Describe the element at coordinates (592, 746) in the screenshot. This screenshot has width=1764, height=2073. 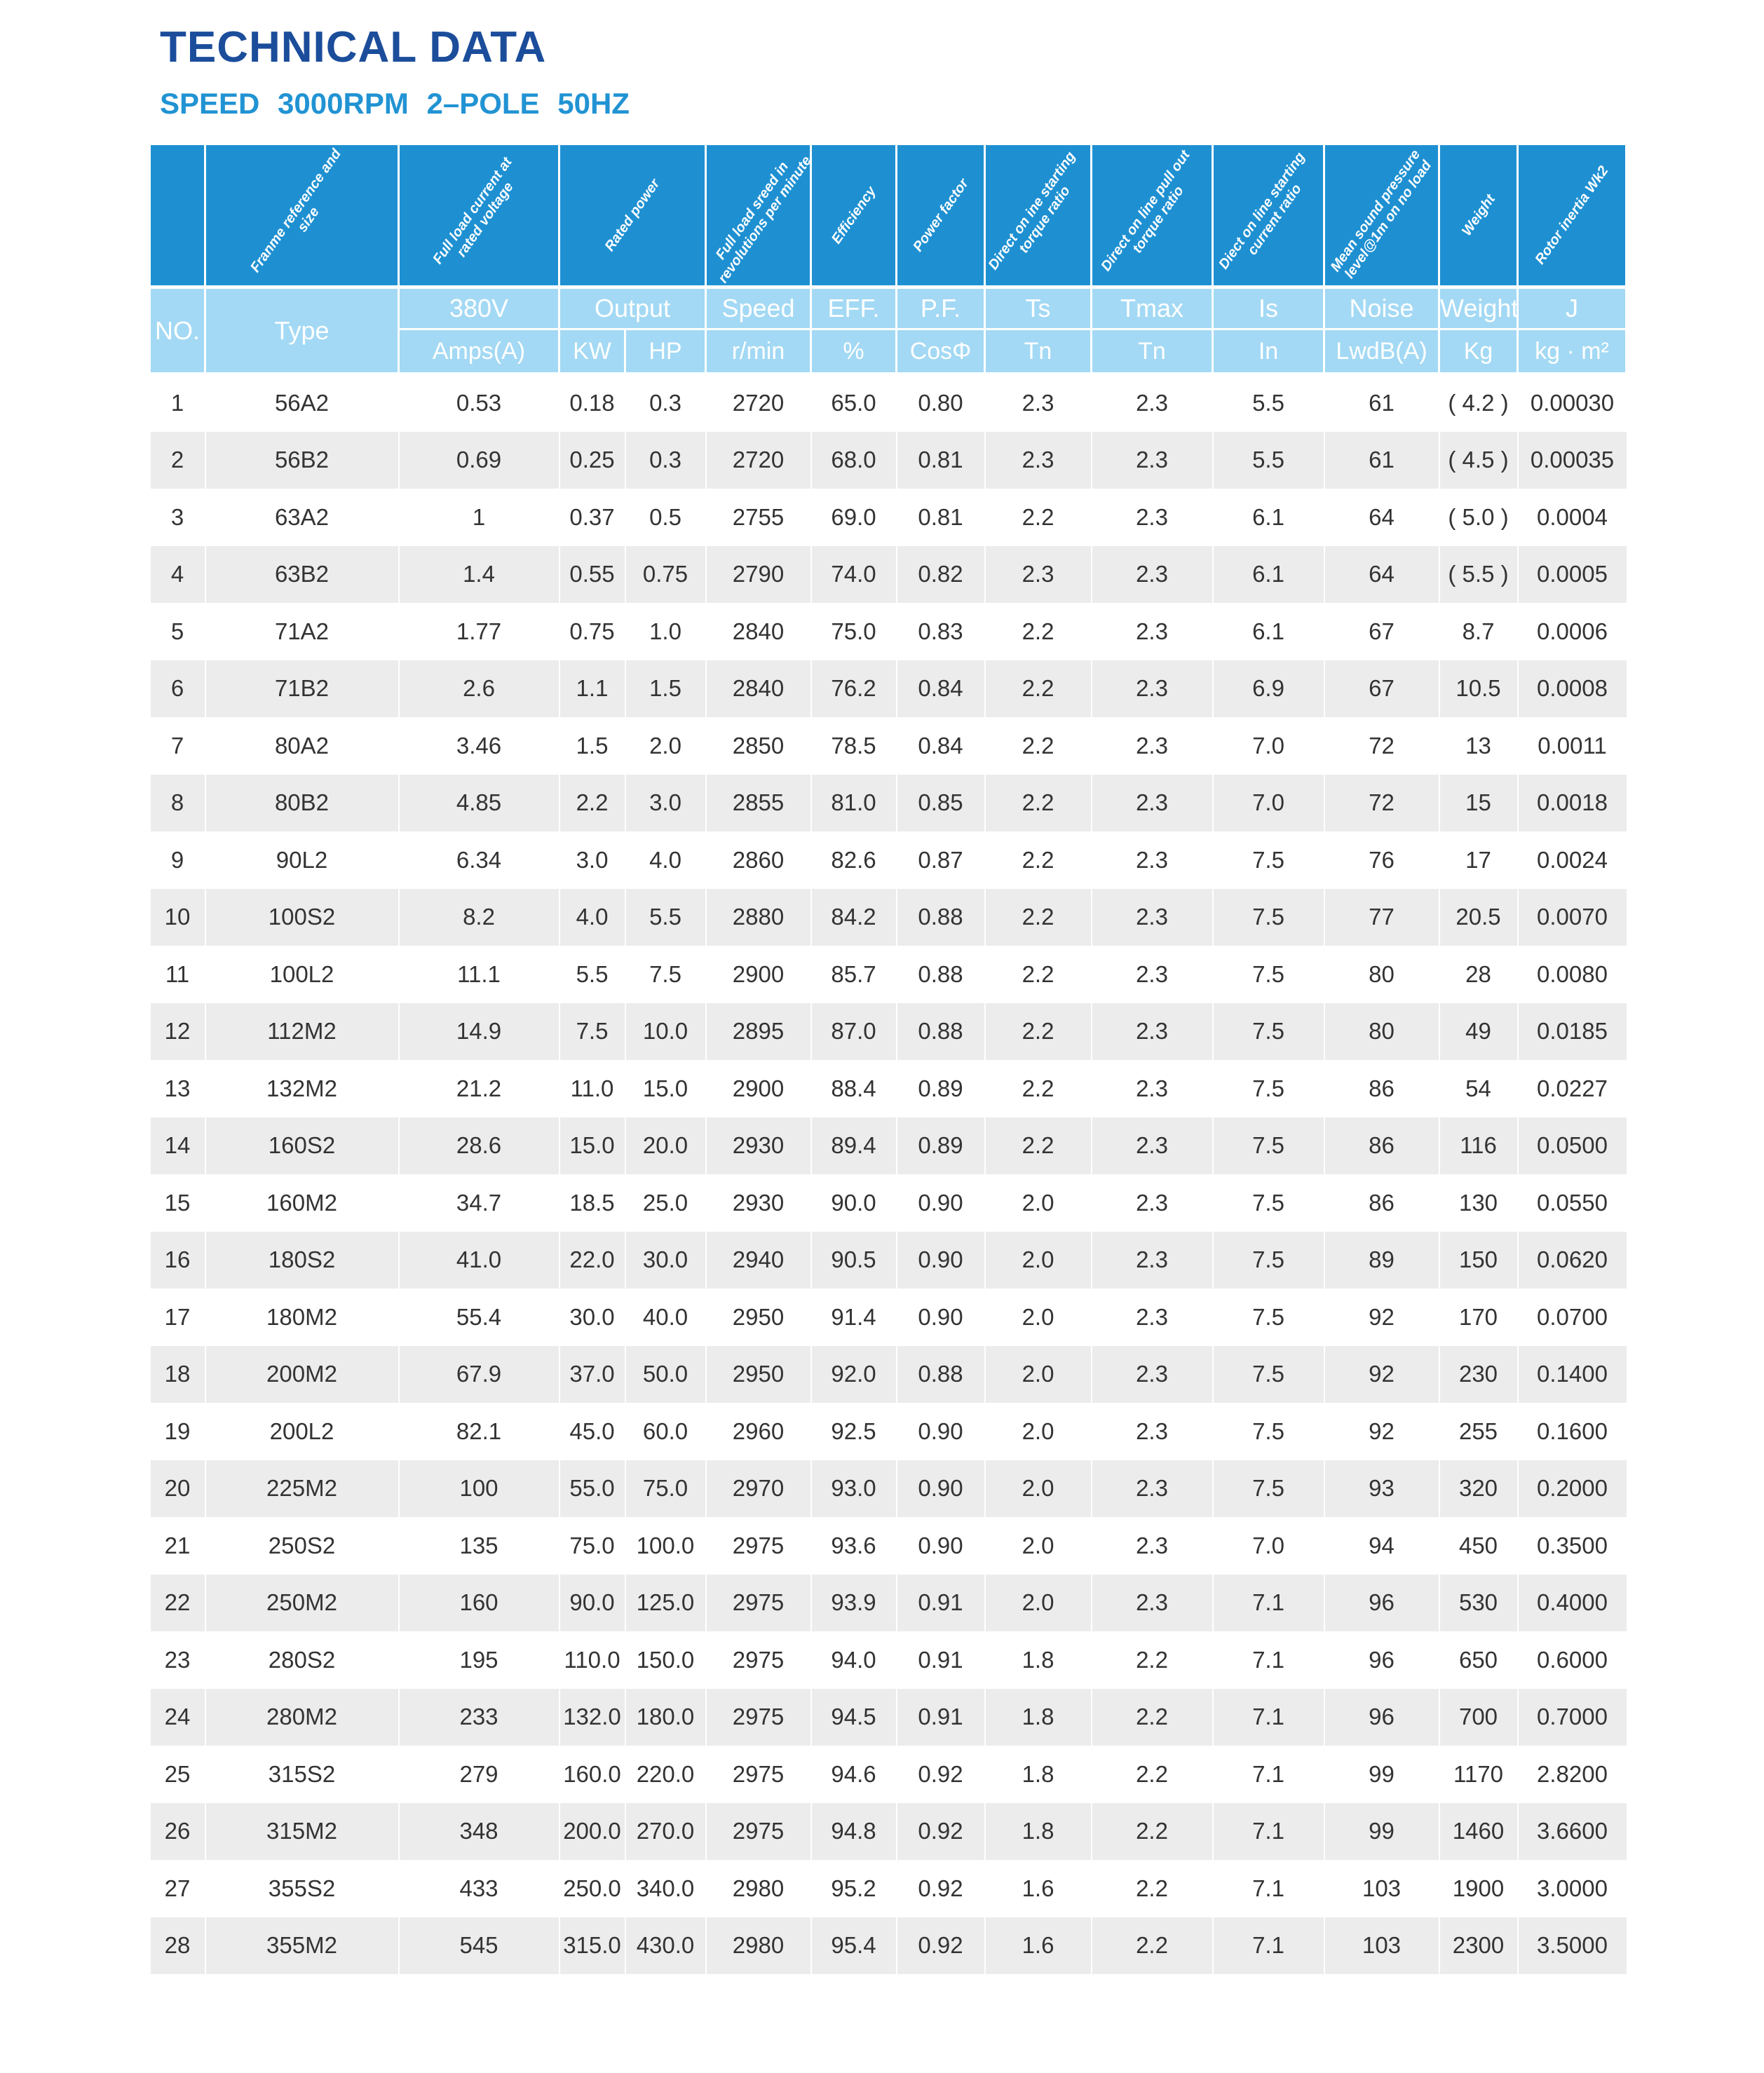
I see `cell-kw: 1.5` at that location.